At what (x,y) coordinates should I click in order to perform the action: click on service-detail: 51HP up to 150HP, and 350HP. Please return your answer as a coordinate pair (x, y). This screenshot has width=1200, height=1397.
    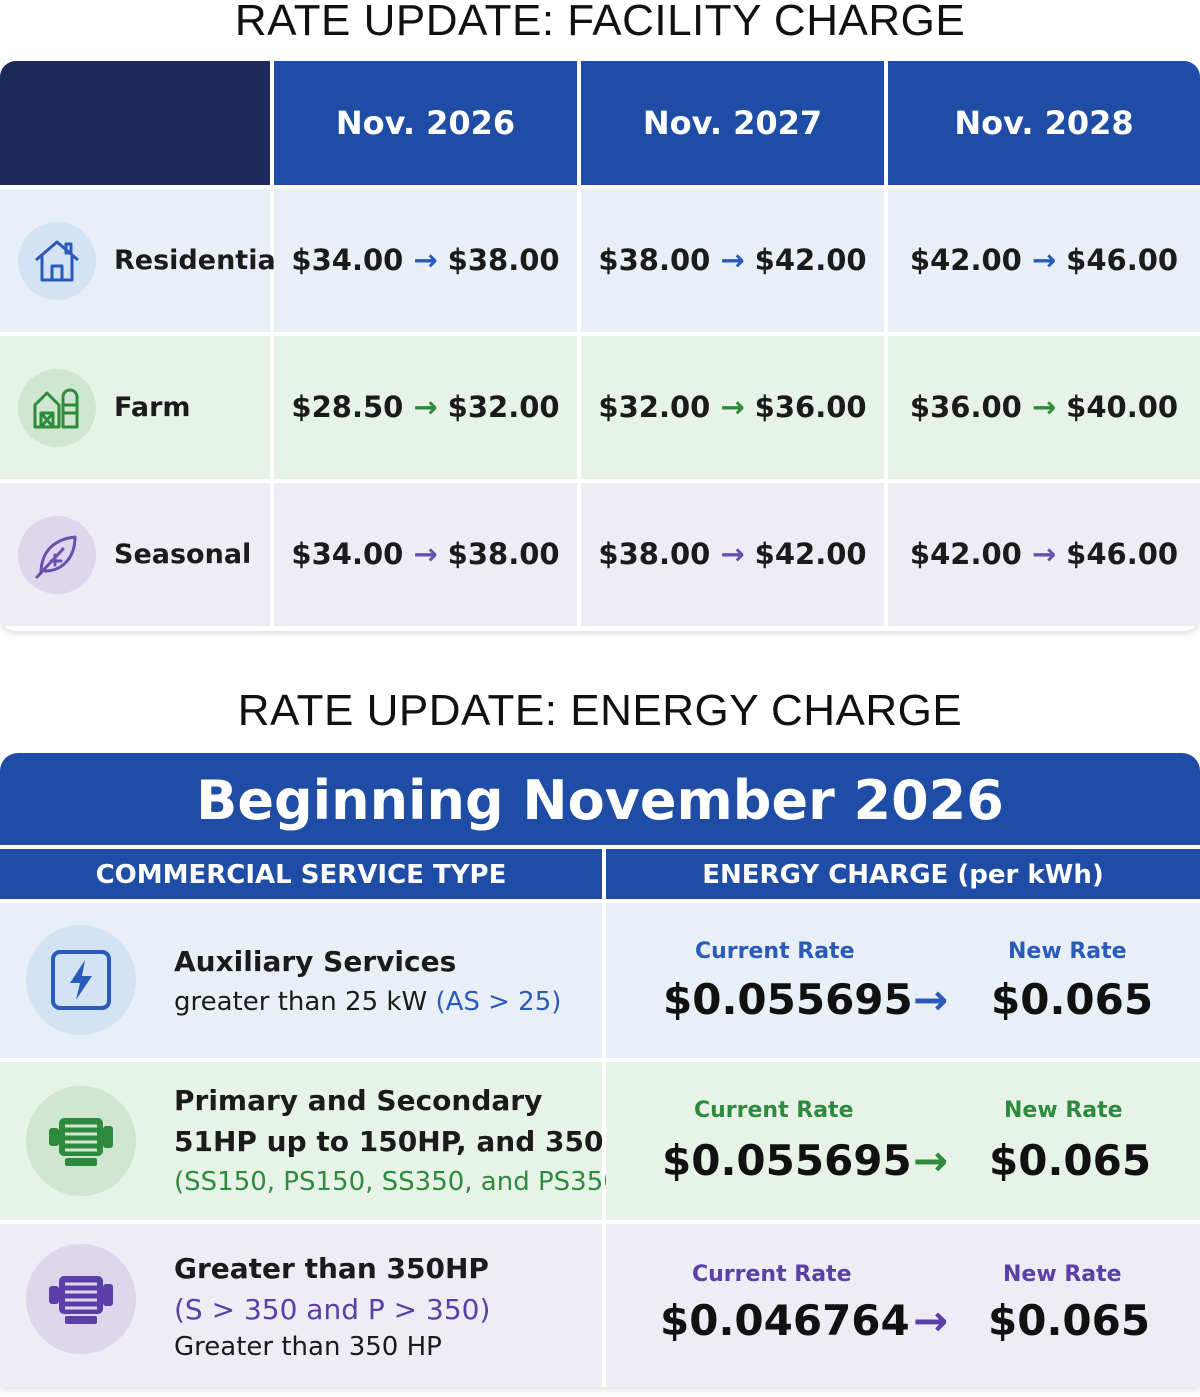
    Looking at the image, I should click on (411, 1141).